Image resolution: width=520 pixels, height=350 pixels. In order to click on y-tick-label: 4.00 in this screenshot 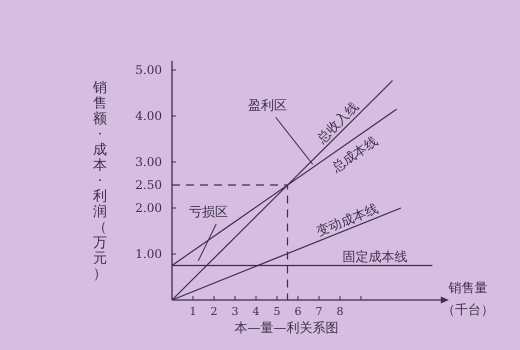, I will do `click(148, 116)`.